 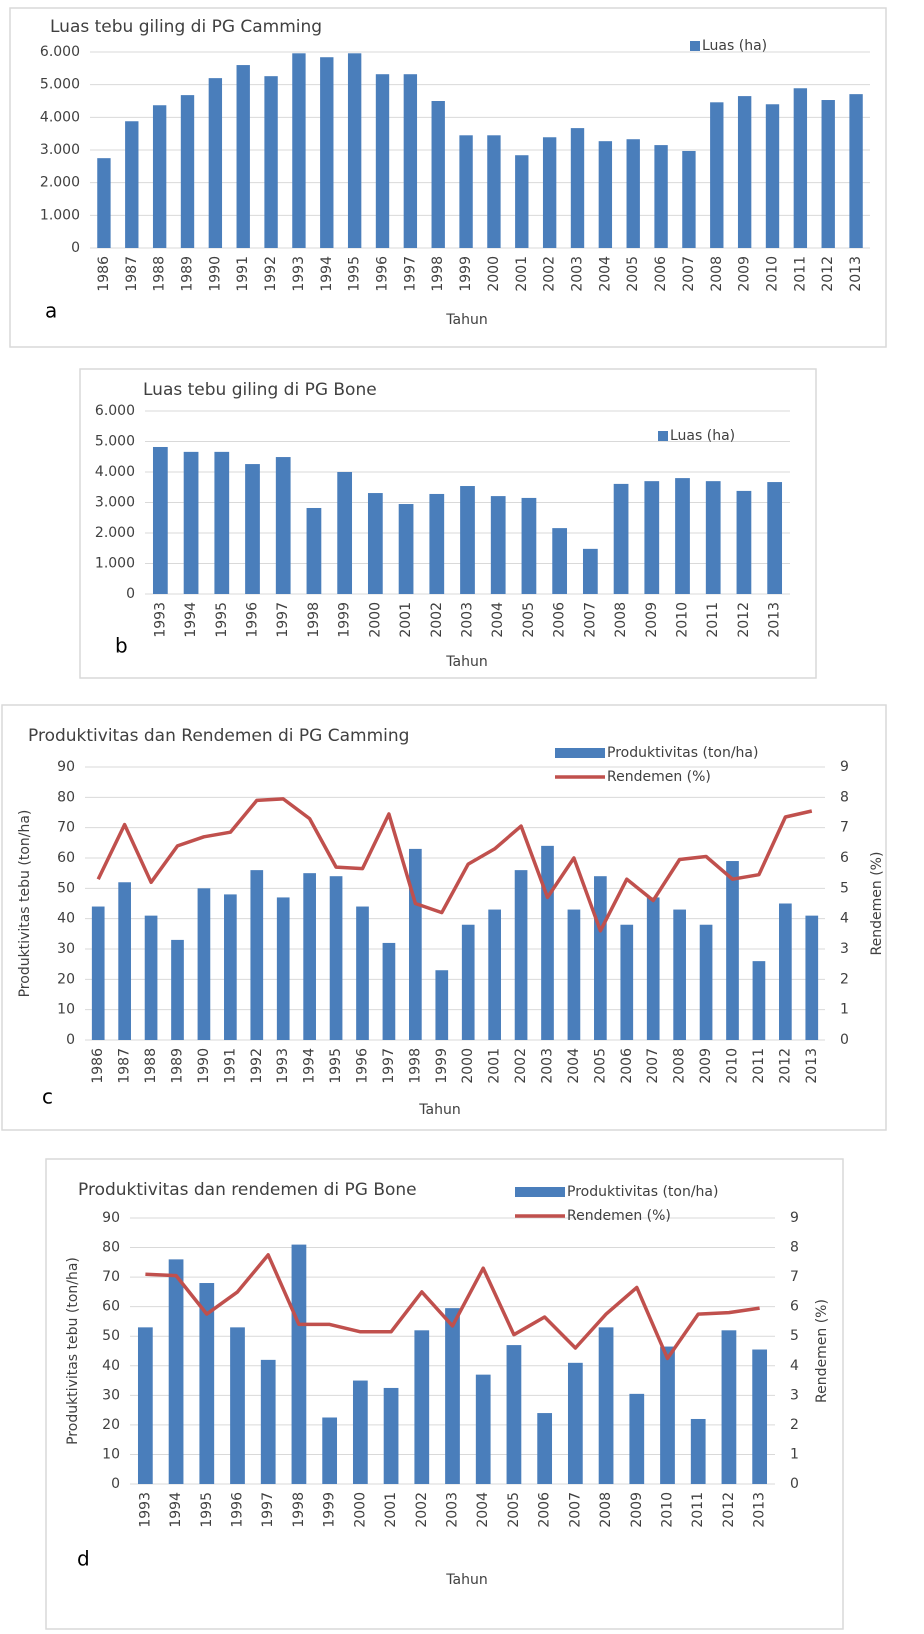 What do you see at coordinates (66, 1010) in the screenshot?
I see `y-tick-label: 10` at bounding box center [66, 1010].